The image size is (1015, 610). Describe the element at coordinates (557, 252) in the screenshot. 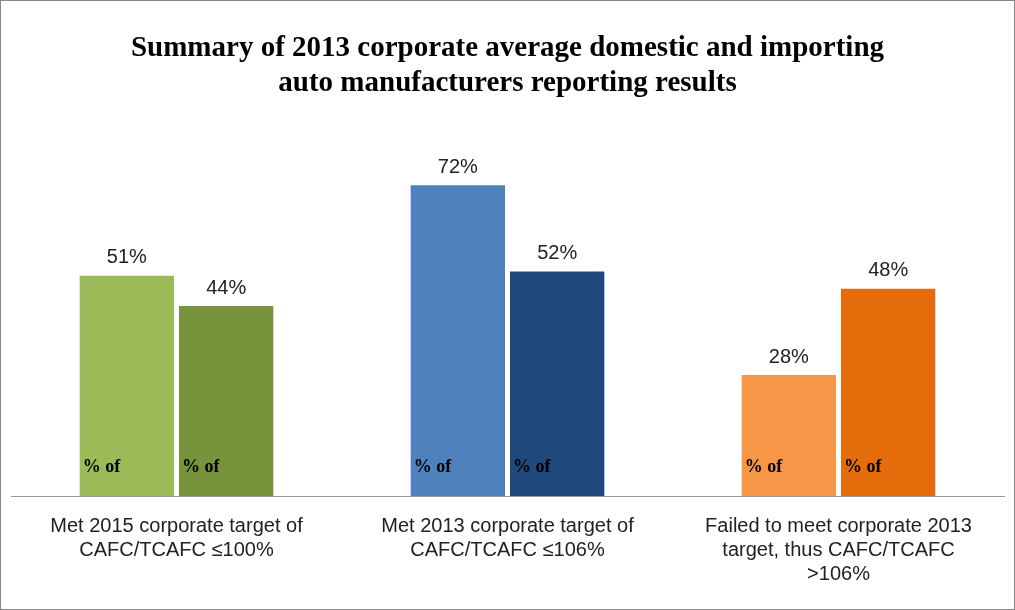

I see `data-label: 52%` at that location.